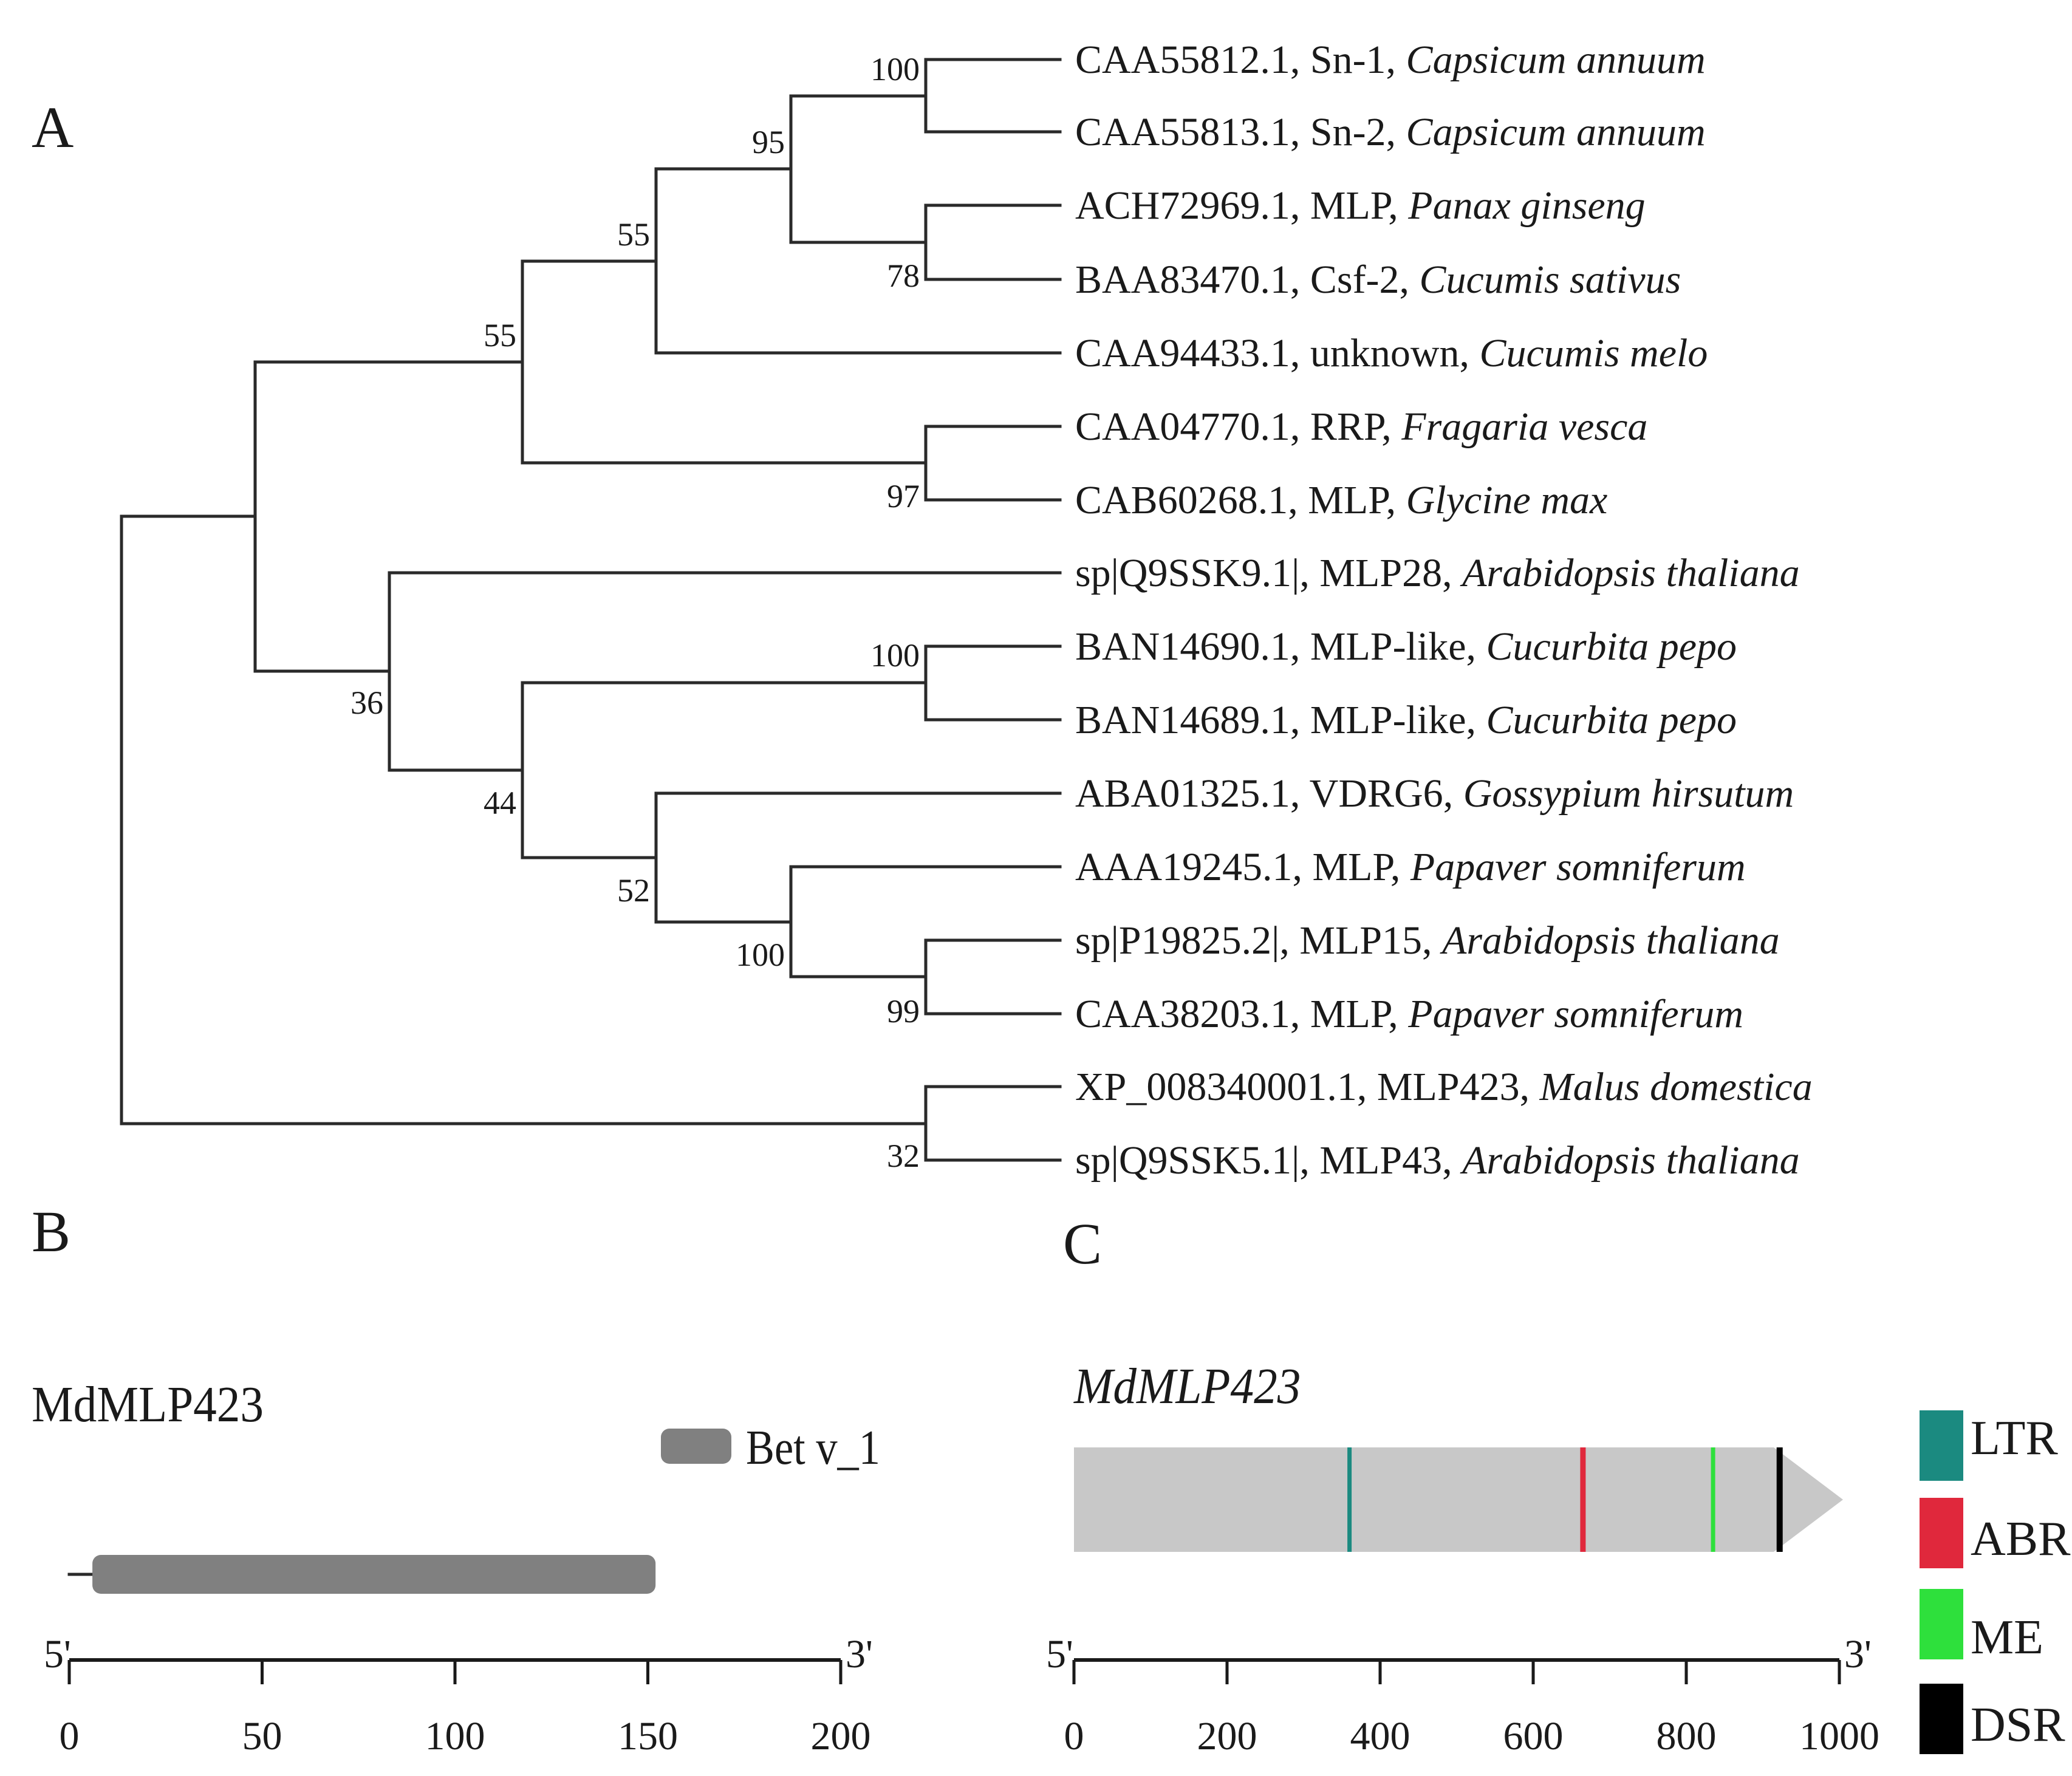  I want to click on legend-me-label: ME, so click(2007, 1637).